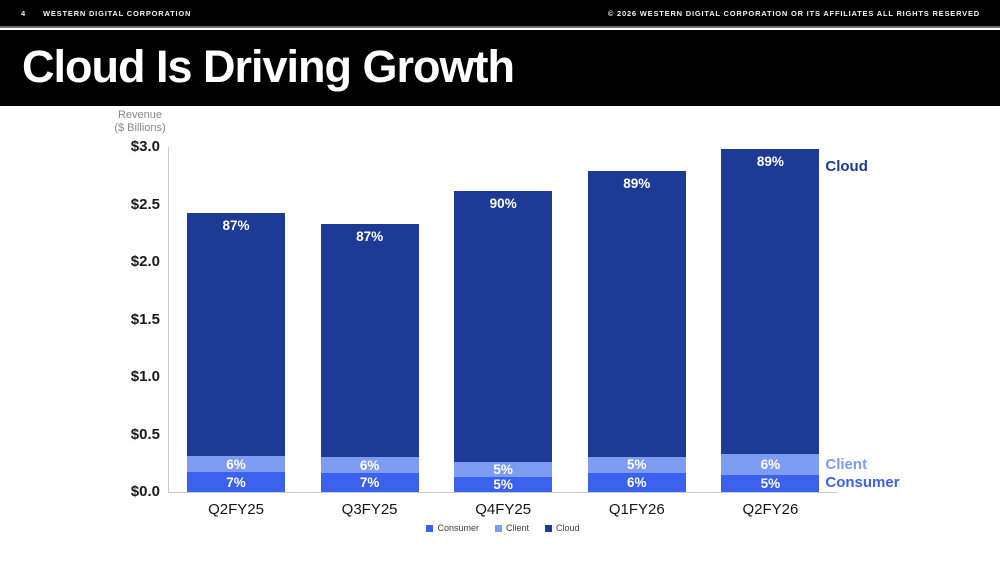  Describe the element at coordinates (503, 509) in the screenshot. I see `x-axis-label: Q4FY25` at that location.